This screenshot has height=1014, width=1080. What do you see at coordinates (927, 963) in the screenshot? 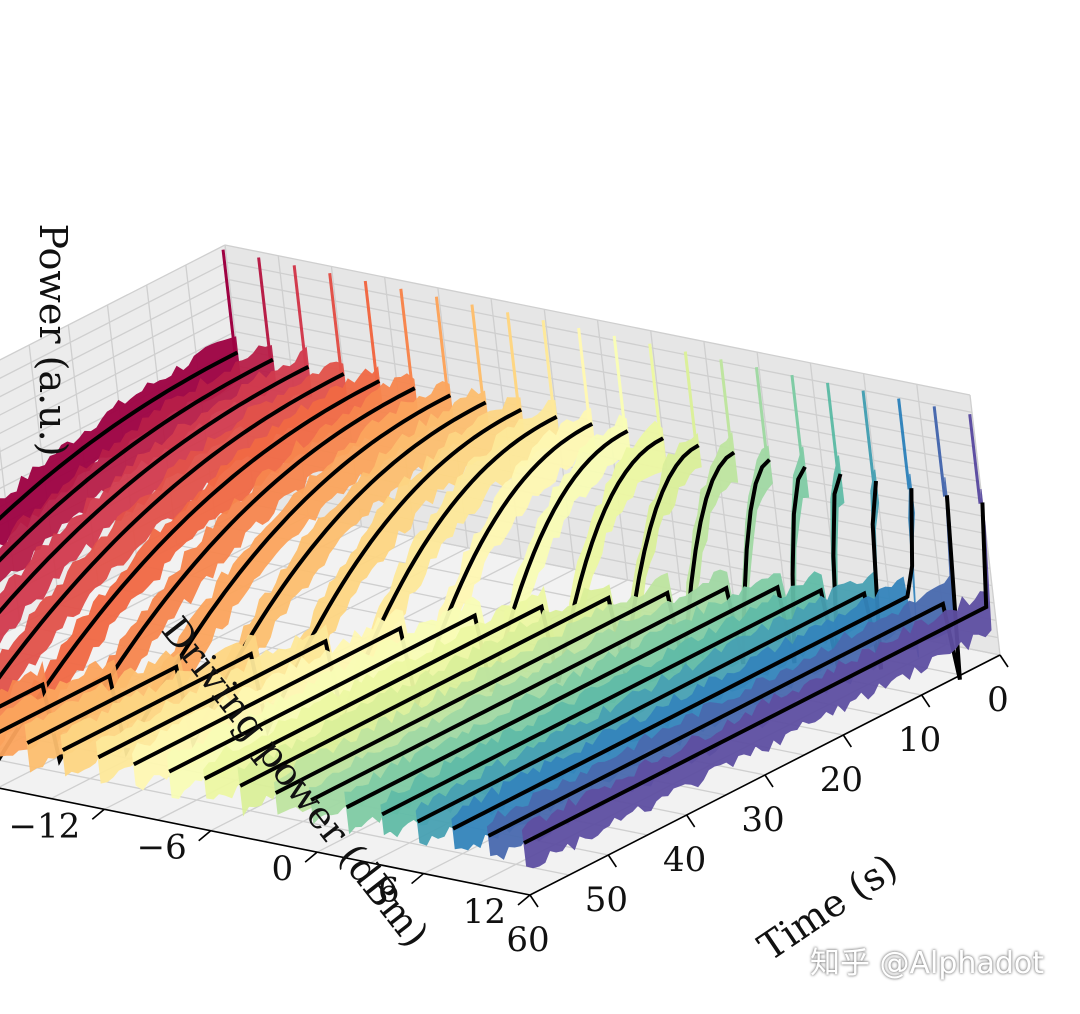
I see `watermark-text: 知乎 @Alphadot` at bounding box center [927, 963].